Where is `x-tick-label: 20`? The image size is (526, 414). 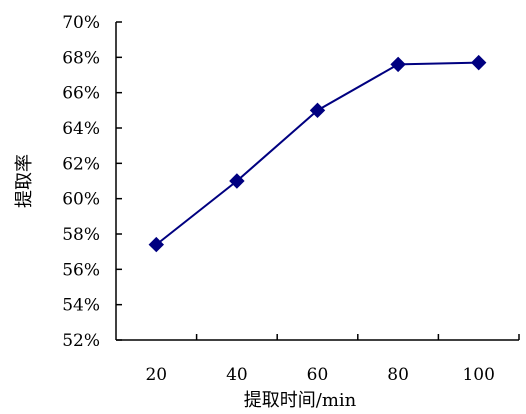
x-tick-label: 20 is located at coordinates (156, 375).